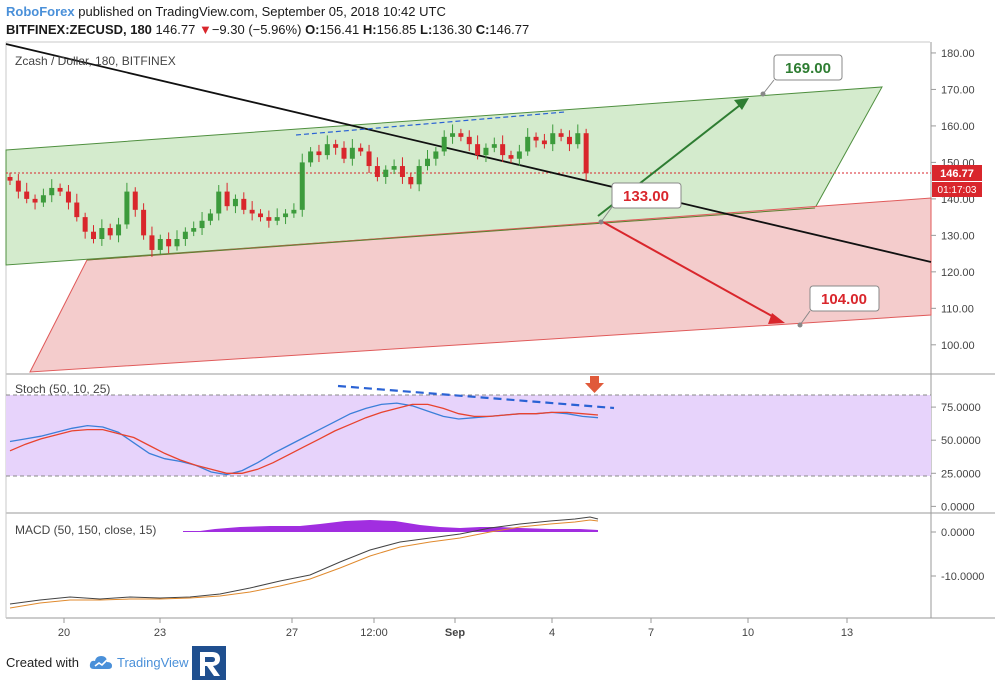  I want to click on macd-line, so click(304, 560).